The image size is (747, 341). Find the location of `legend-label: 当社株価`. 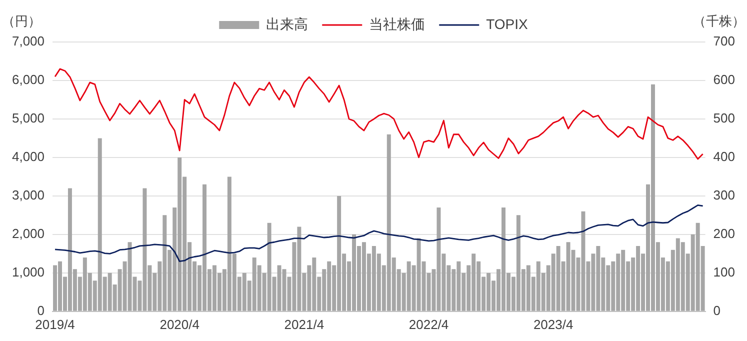

legend-label: 当社株価 is located at coordinates (397, 24).